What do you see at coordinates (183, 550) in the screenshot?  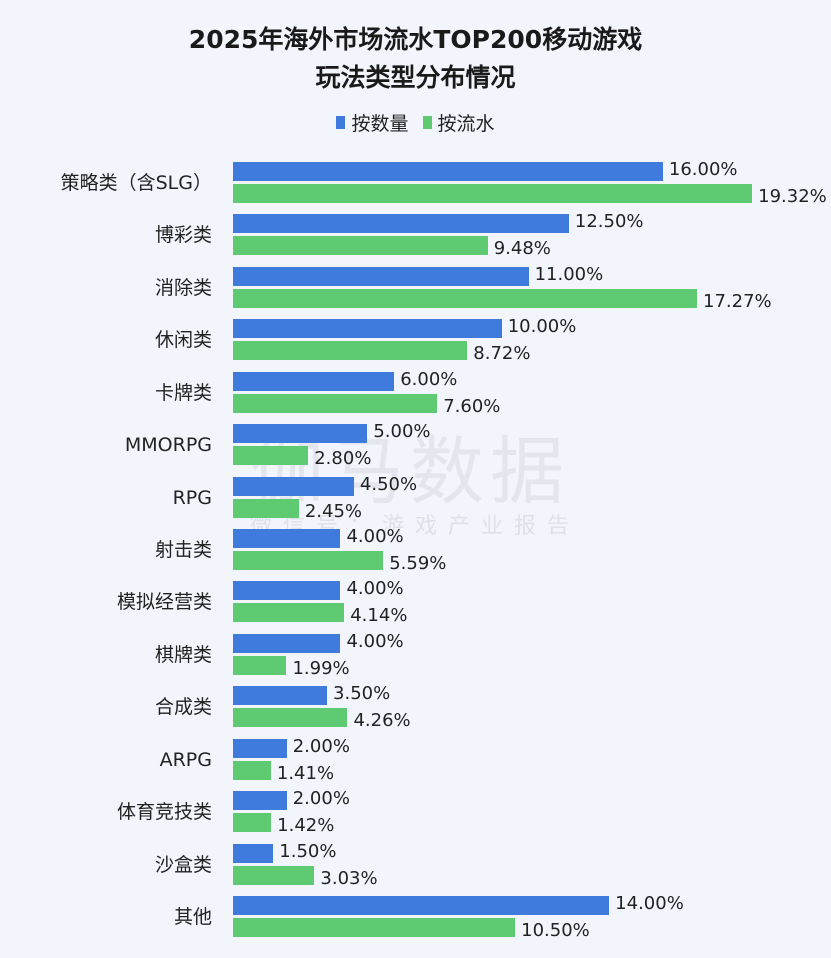 I see `category-label: 射击类` at bounding box center [183, 550].